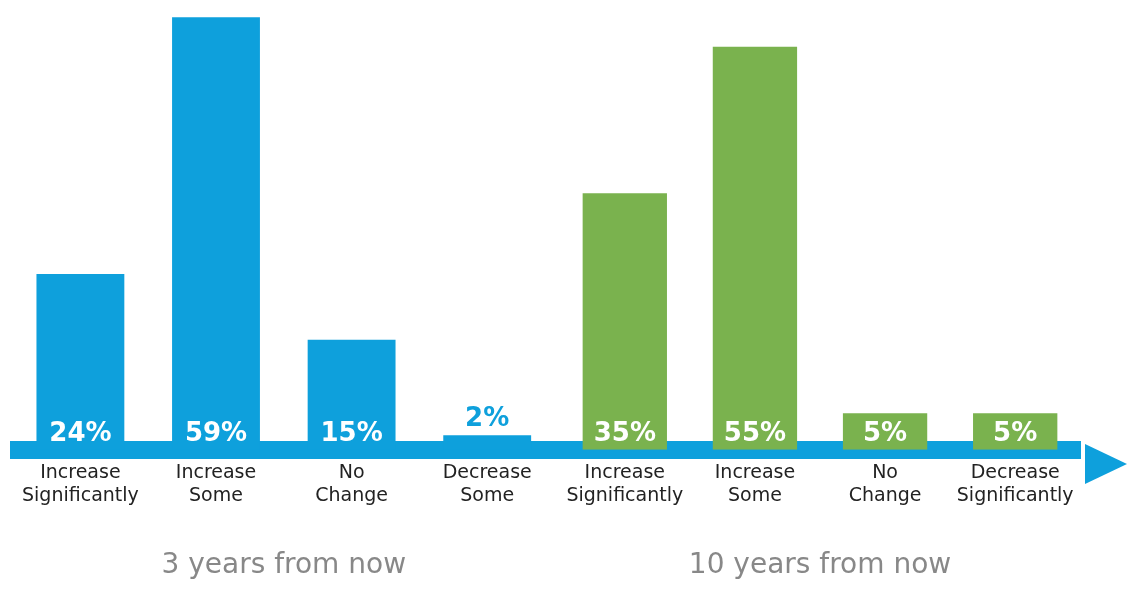 The height and width of the screenshot is (597, 1132). Describe the element at coordinates (624, 431) in the screenshot. I see `data-label: 35%` at that location.